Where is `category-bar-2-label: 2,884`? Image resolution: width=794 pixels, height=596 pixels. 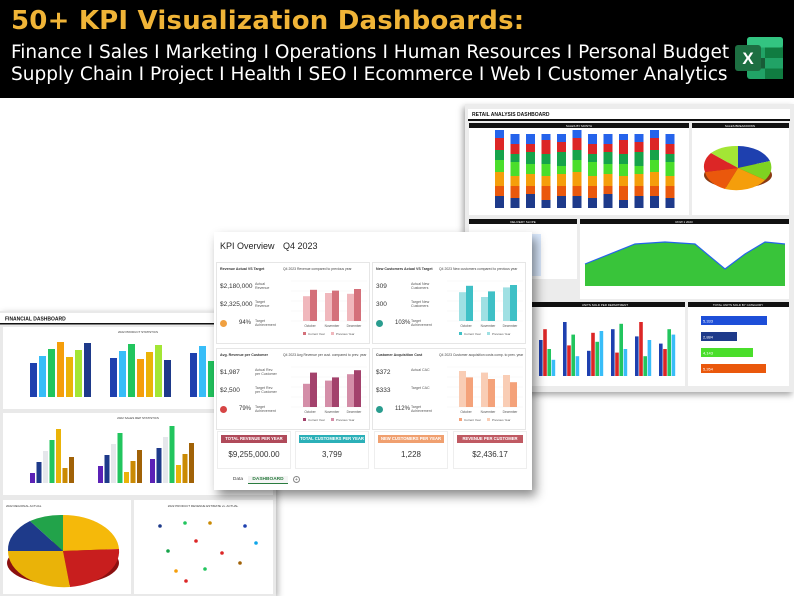 category-bar-2-label: 2,884 is located at coordinates (708, 337).